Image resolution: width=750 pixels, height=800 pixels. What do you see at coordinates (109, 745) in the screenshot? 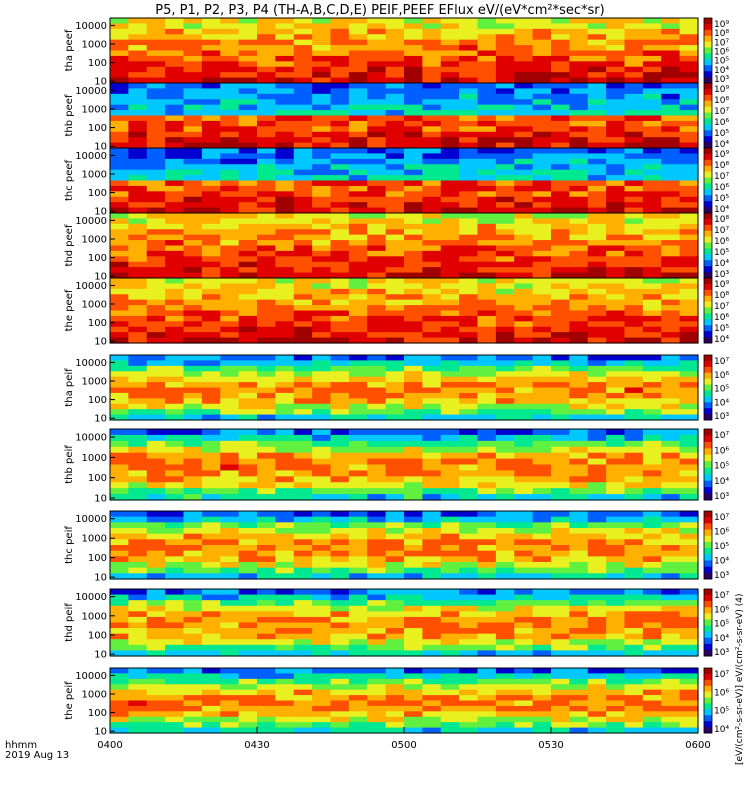
I see `x-tick-label: 0400` at bounding box center [109, 745].